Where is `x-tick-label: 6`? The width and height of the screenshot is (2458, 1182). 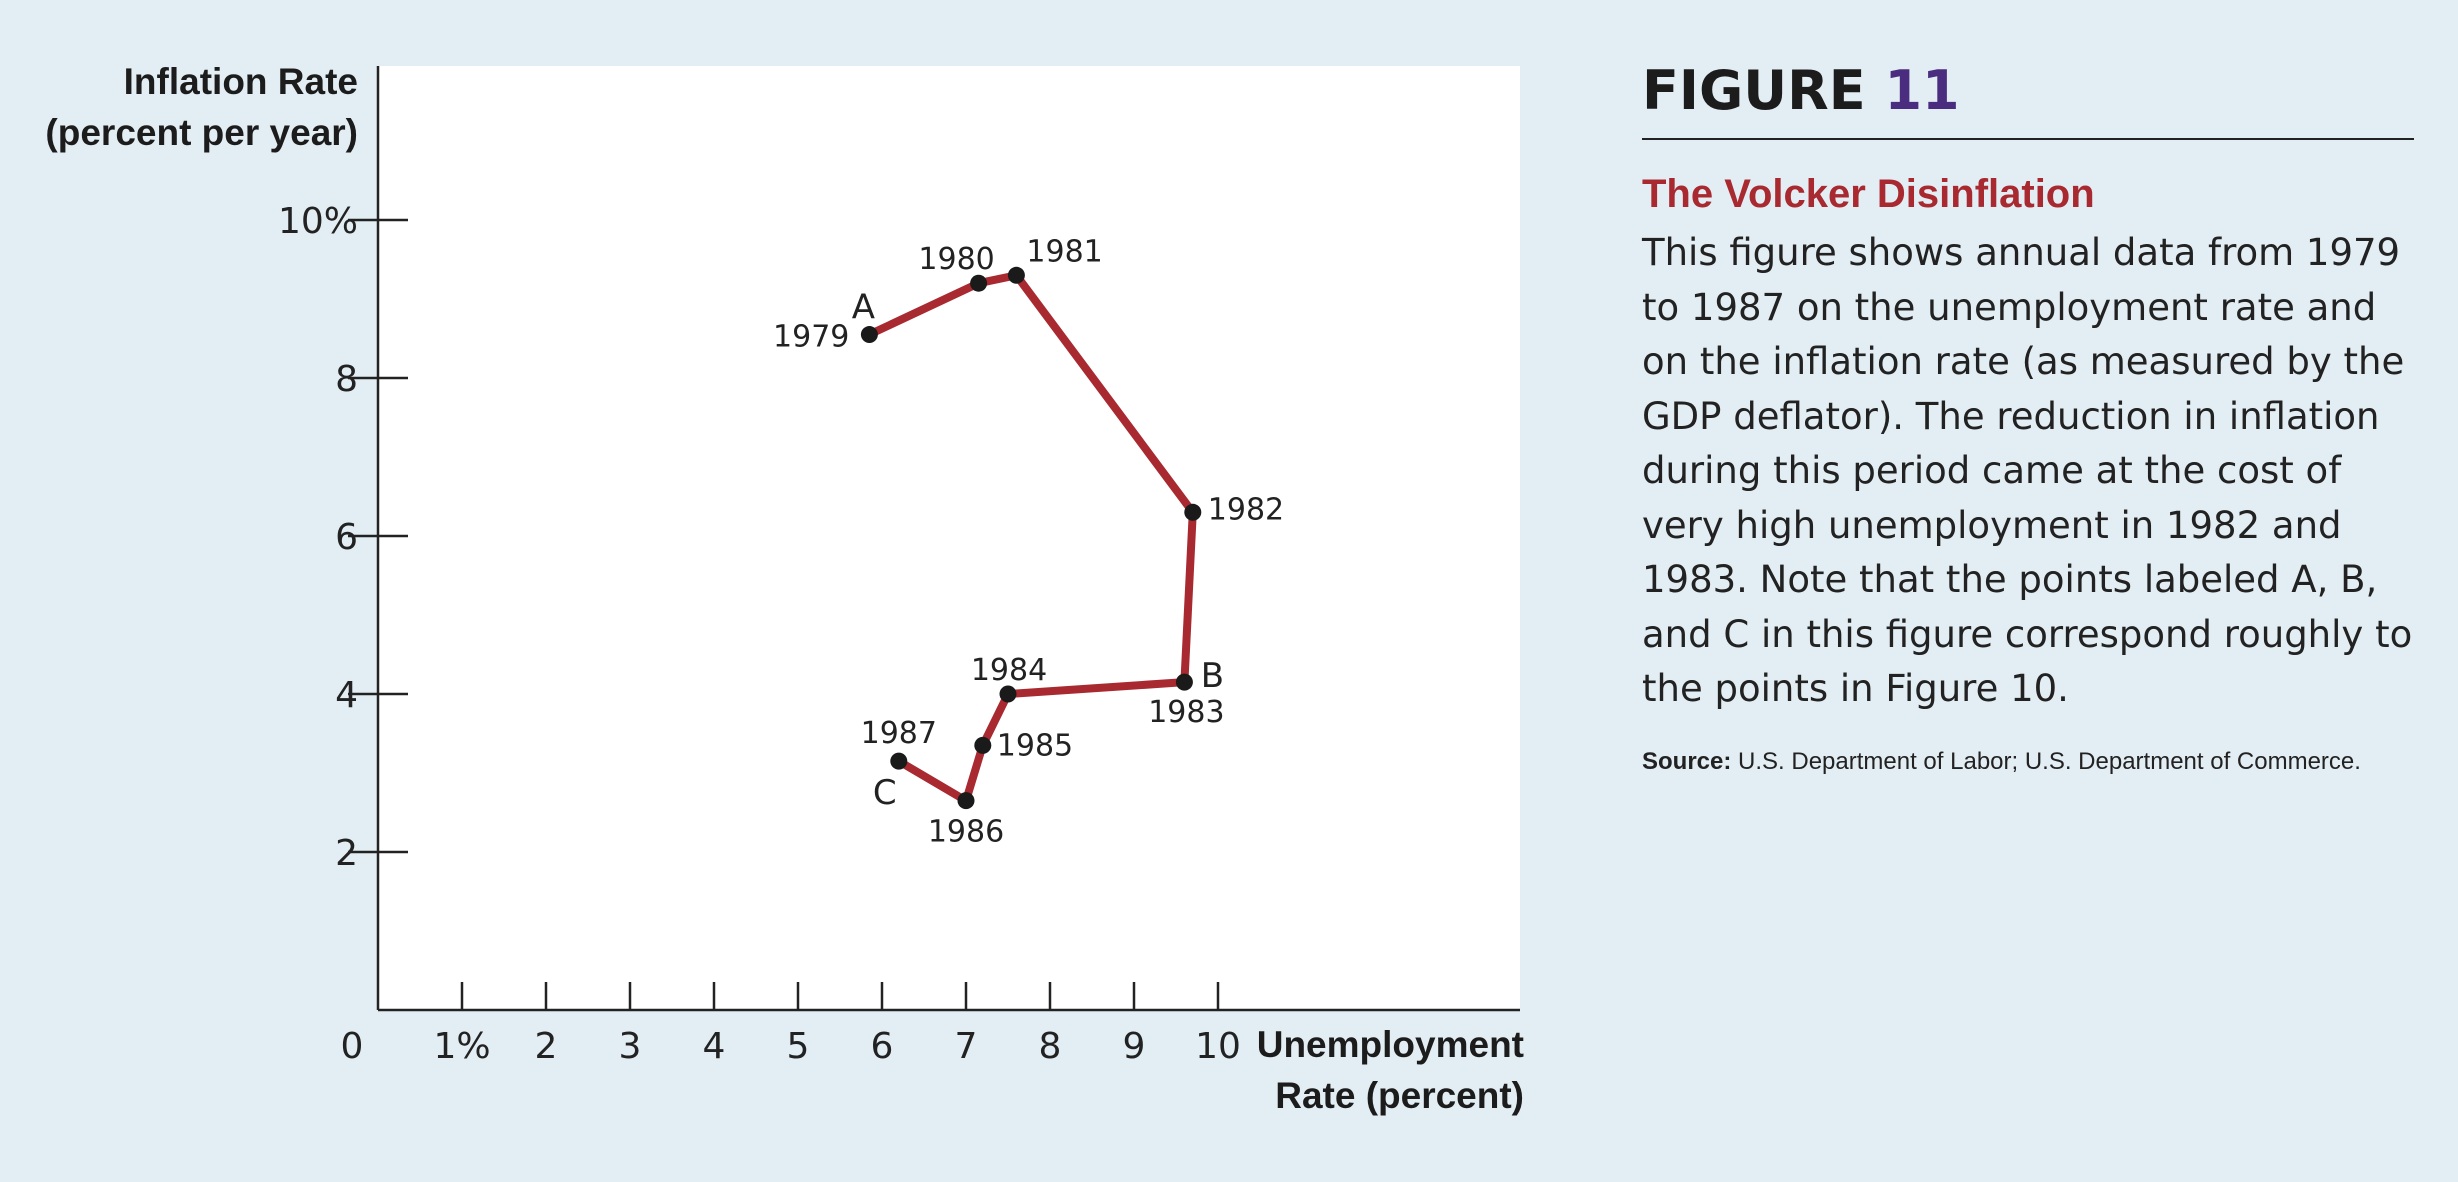
x-tick-label: 6 is located at coordinates (882, 1046).